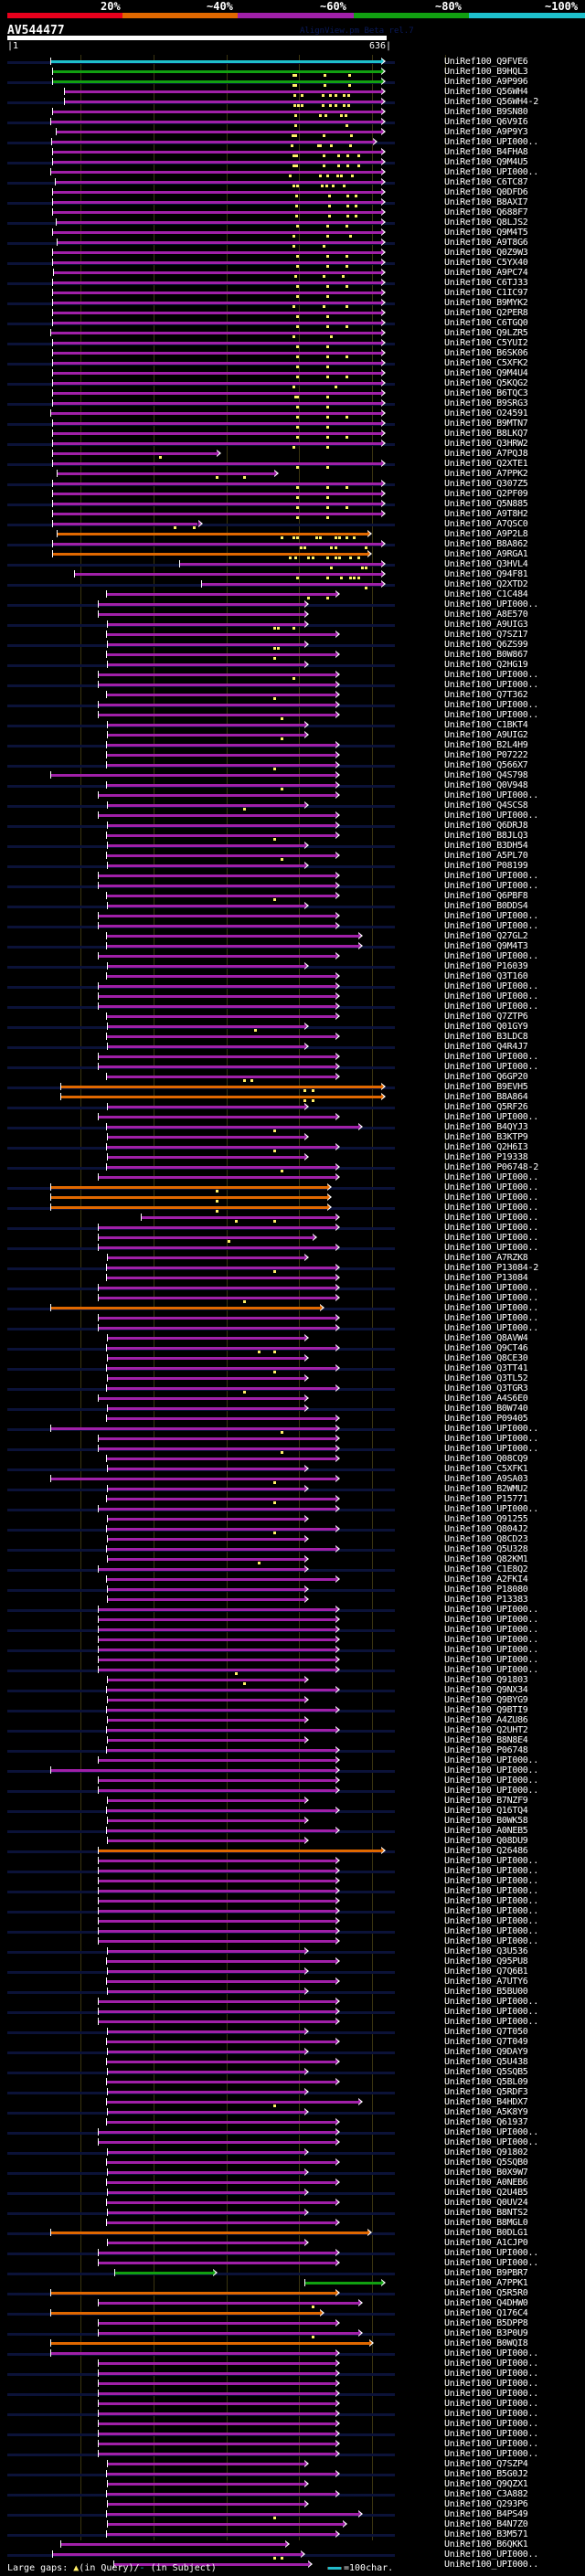  Describe the element at coordinates (293, 976) in the screenshot. I see `hit-row: UniRef100_Q3T160` at that location.